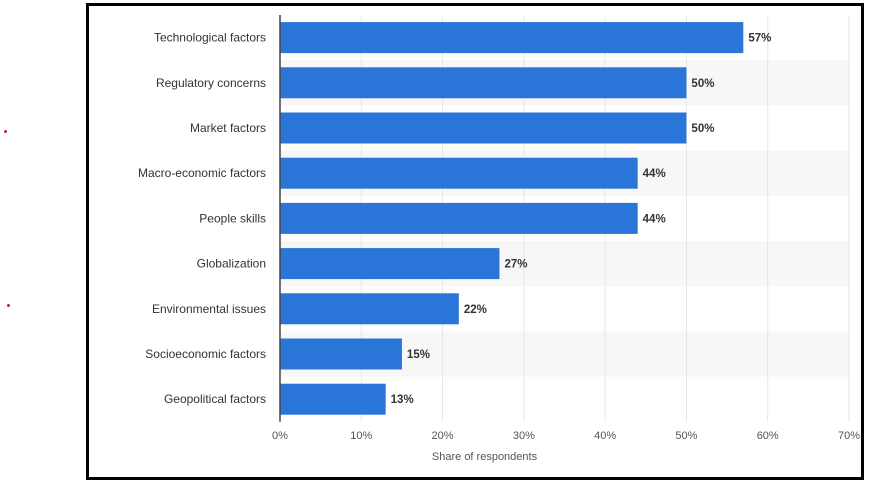 The height and width of the screenshot is (486, 872). What do you see at coordinates (205, 354) in the screenshot?
I see `category-label: Socioeconomic factors` at bounding box center [205, 354].